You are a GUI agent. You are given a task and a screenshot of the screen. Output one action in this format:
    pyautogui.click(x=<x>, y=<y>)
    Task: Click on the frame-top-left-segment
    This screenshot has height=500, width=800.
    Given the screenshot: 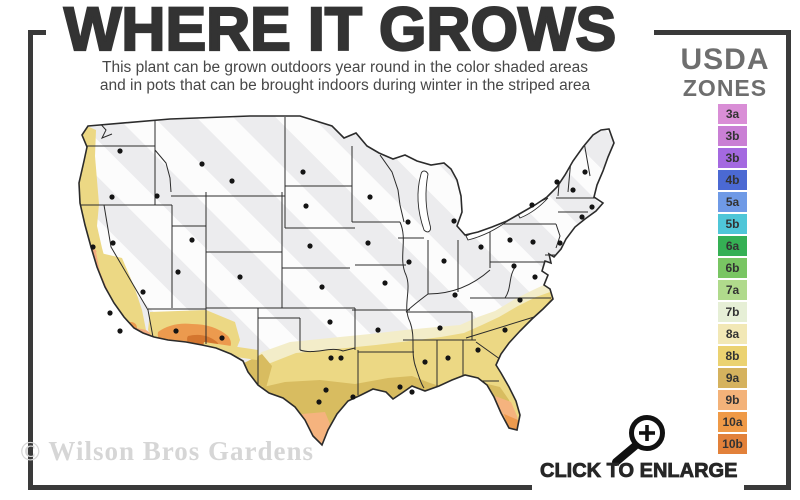 What is the action you would take?
    pyautogui.click(x=37, y=32)
    